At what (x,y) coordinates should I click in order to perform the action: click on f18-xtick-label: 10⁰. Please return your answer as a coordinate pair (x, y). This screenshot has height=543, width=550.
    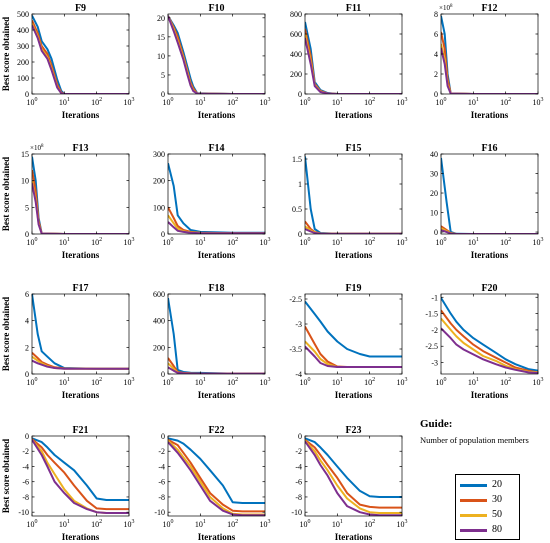
    Looking at the image, I should click on (168, 382).